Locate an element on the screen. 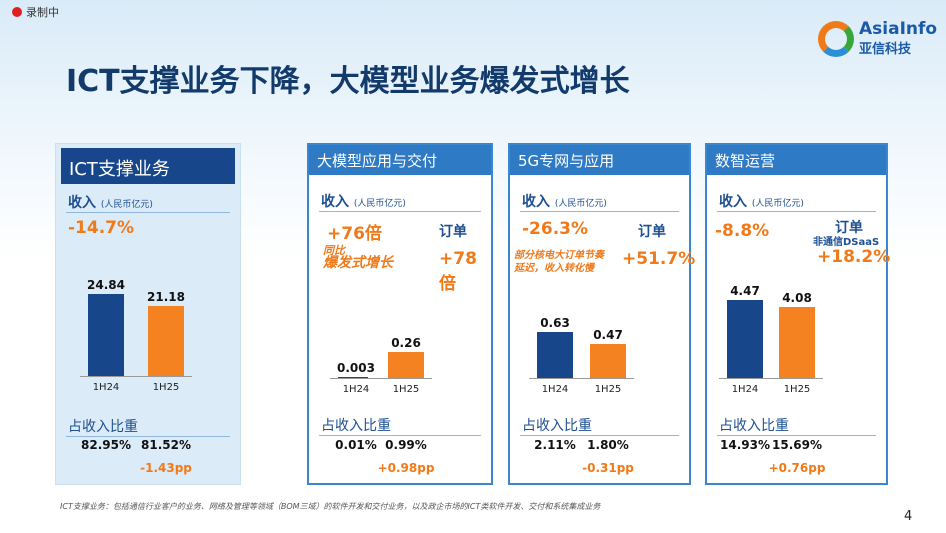 Image resolution: width=946 pixels, height=533 pixels. logo-icon is located at coordinates (836, 38).